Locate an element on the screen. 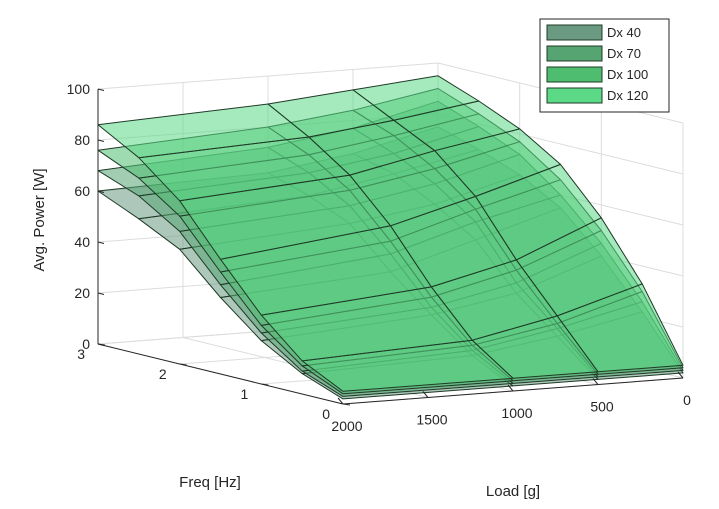 The height and width of the screenshot is (509, 719). y-tick-label: 3 is located at coordinates (81, 354).